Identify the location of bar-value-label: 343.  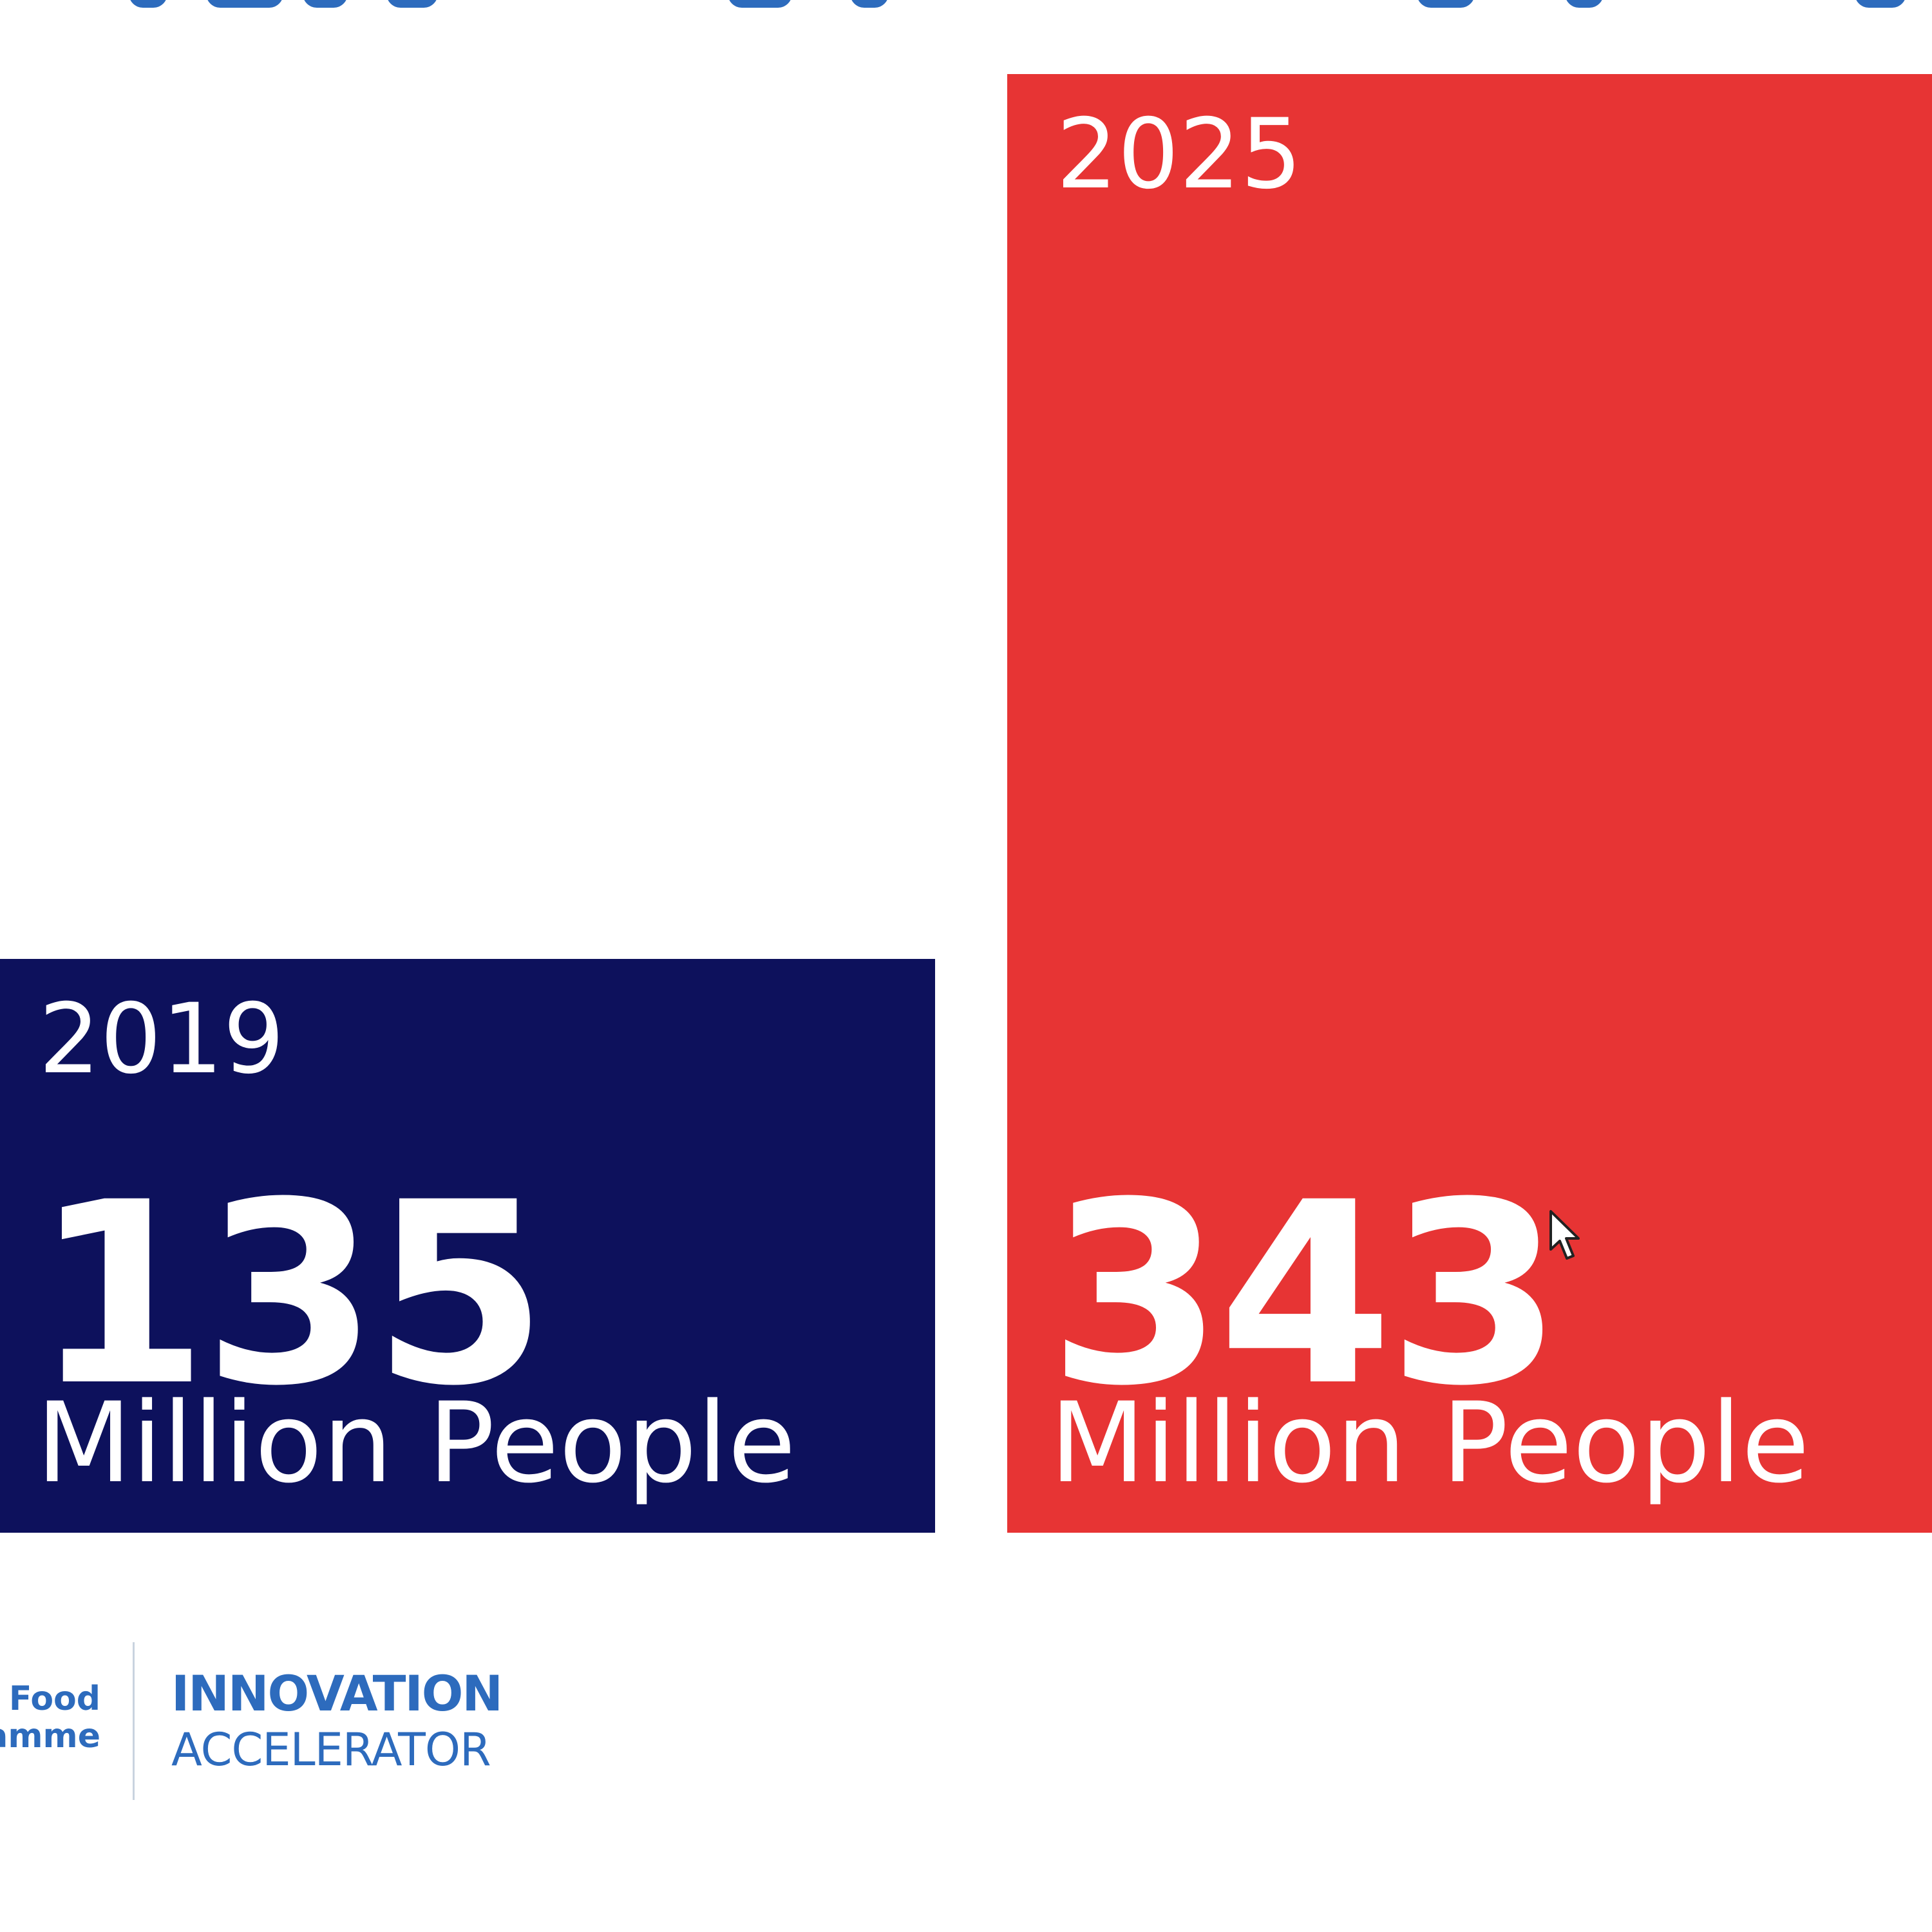
(1305, 1294).